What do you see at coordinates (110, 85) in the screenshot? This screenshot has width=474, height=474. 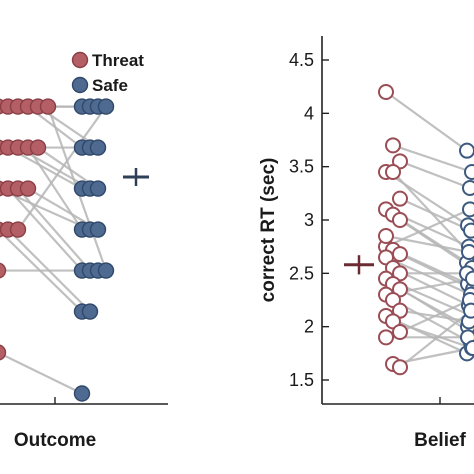 I see `legend-safe-label: Safe` at bounding box center [110, 85].